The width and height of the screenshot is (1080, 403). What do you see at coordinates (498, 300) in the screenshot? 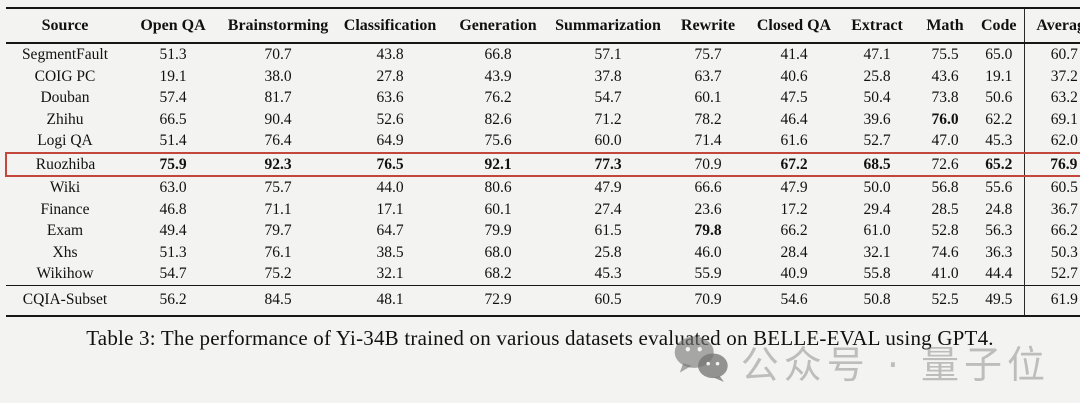
I see `table-cell: 72.9` at bounding box center [498, 300].